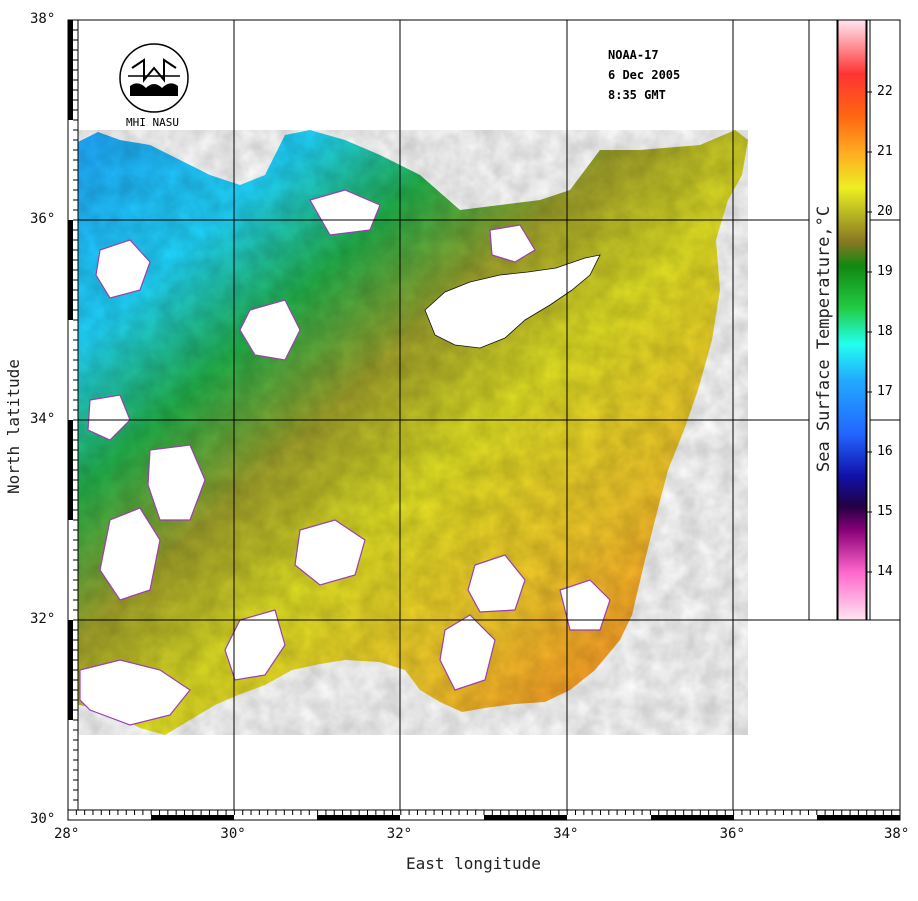  What do you see at coordinates (732, 834) in the screenshot?
I see `lon-tick-label: 36°` at bounding box center [732, 834].